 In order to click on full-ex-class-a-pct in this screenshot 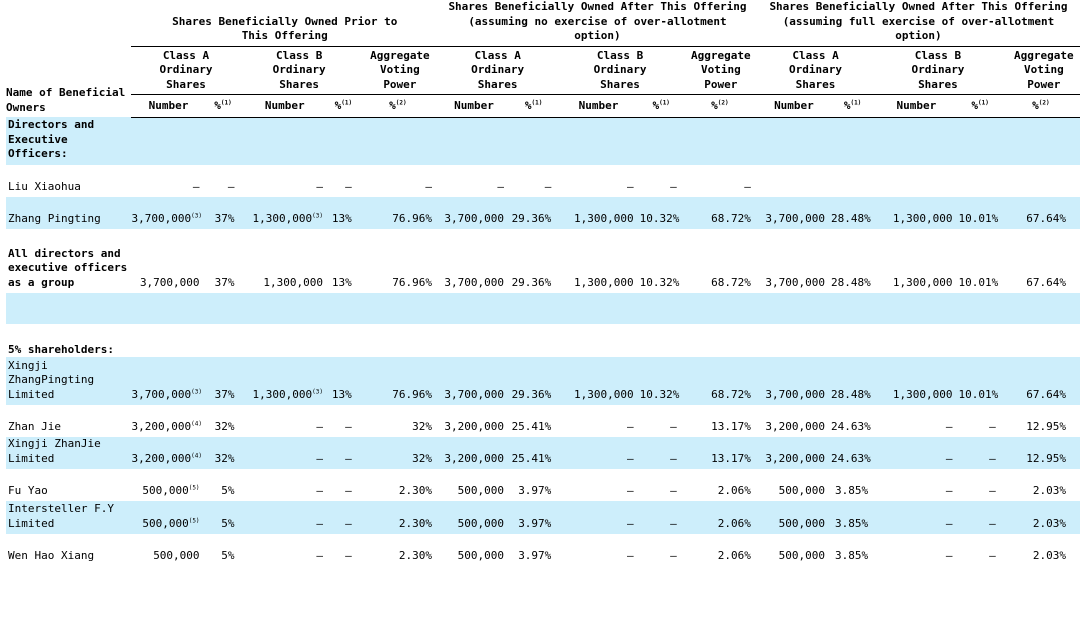, I will do `click(852, 181)`.